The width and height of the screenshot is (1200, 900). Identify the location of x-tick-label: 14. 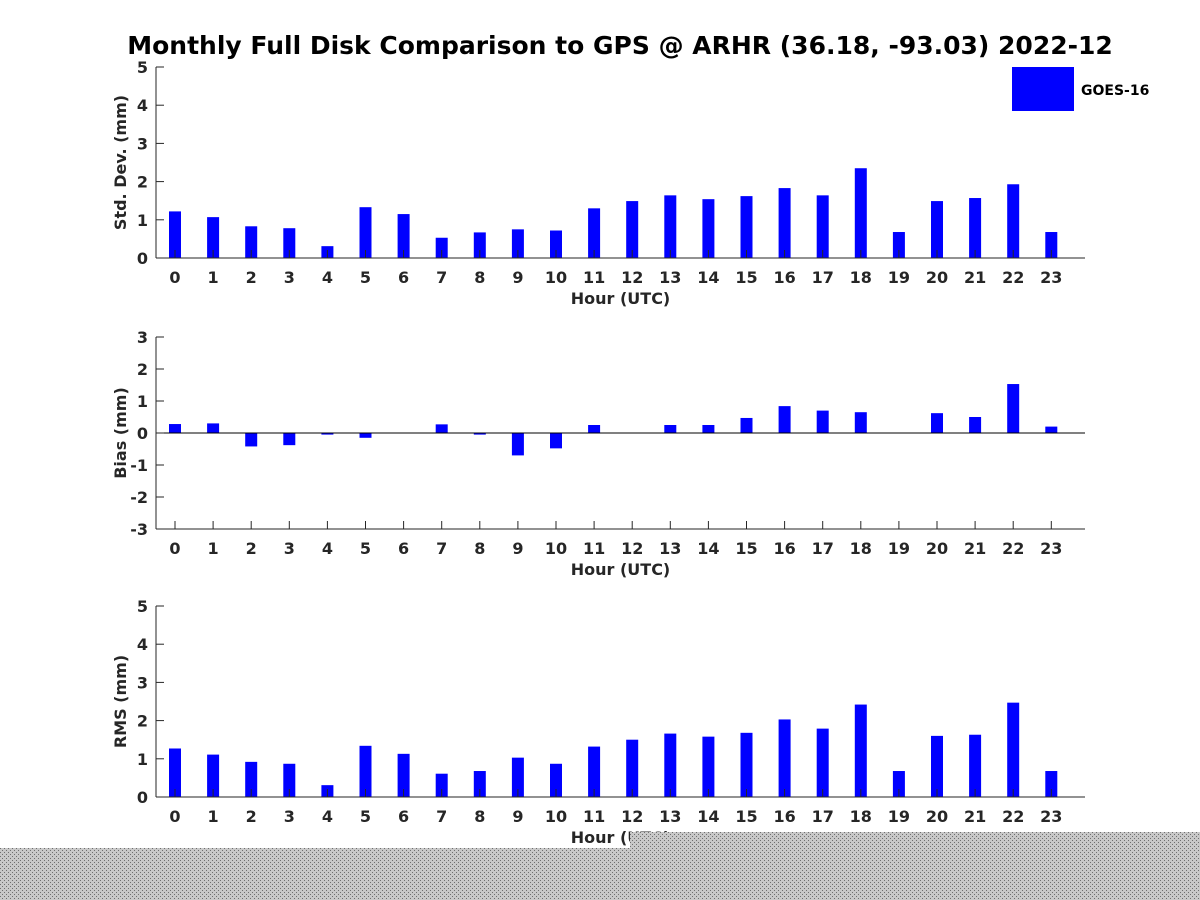
(708, 548).